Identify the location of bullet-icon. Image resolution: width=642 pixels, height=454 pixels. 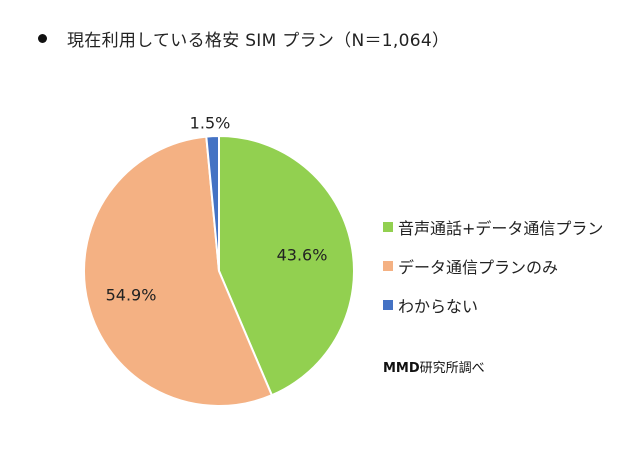
(42, 38).